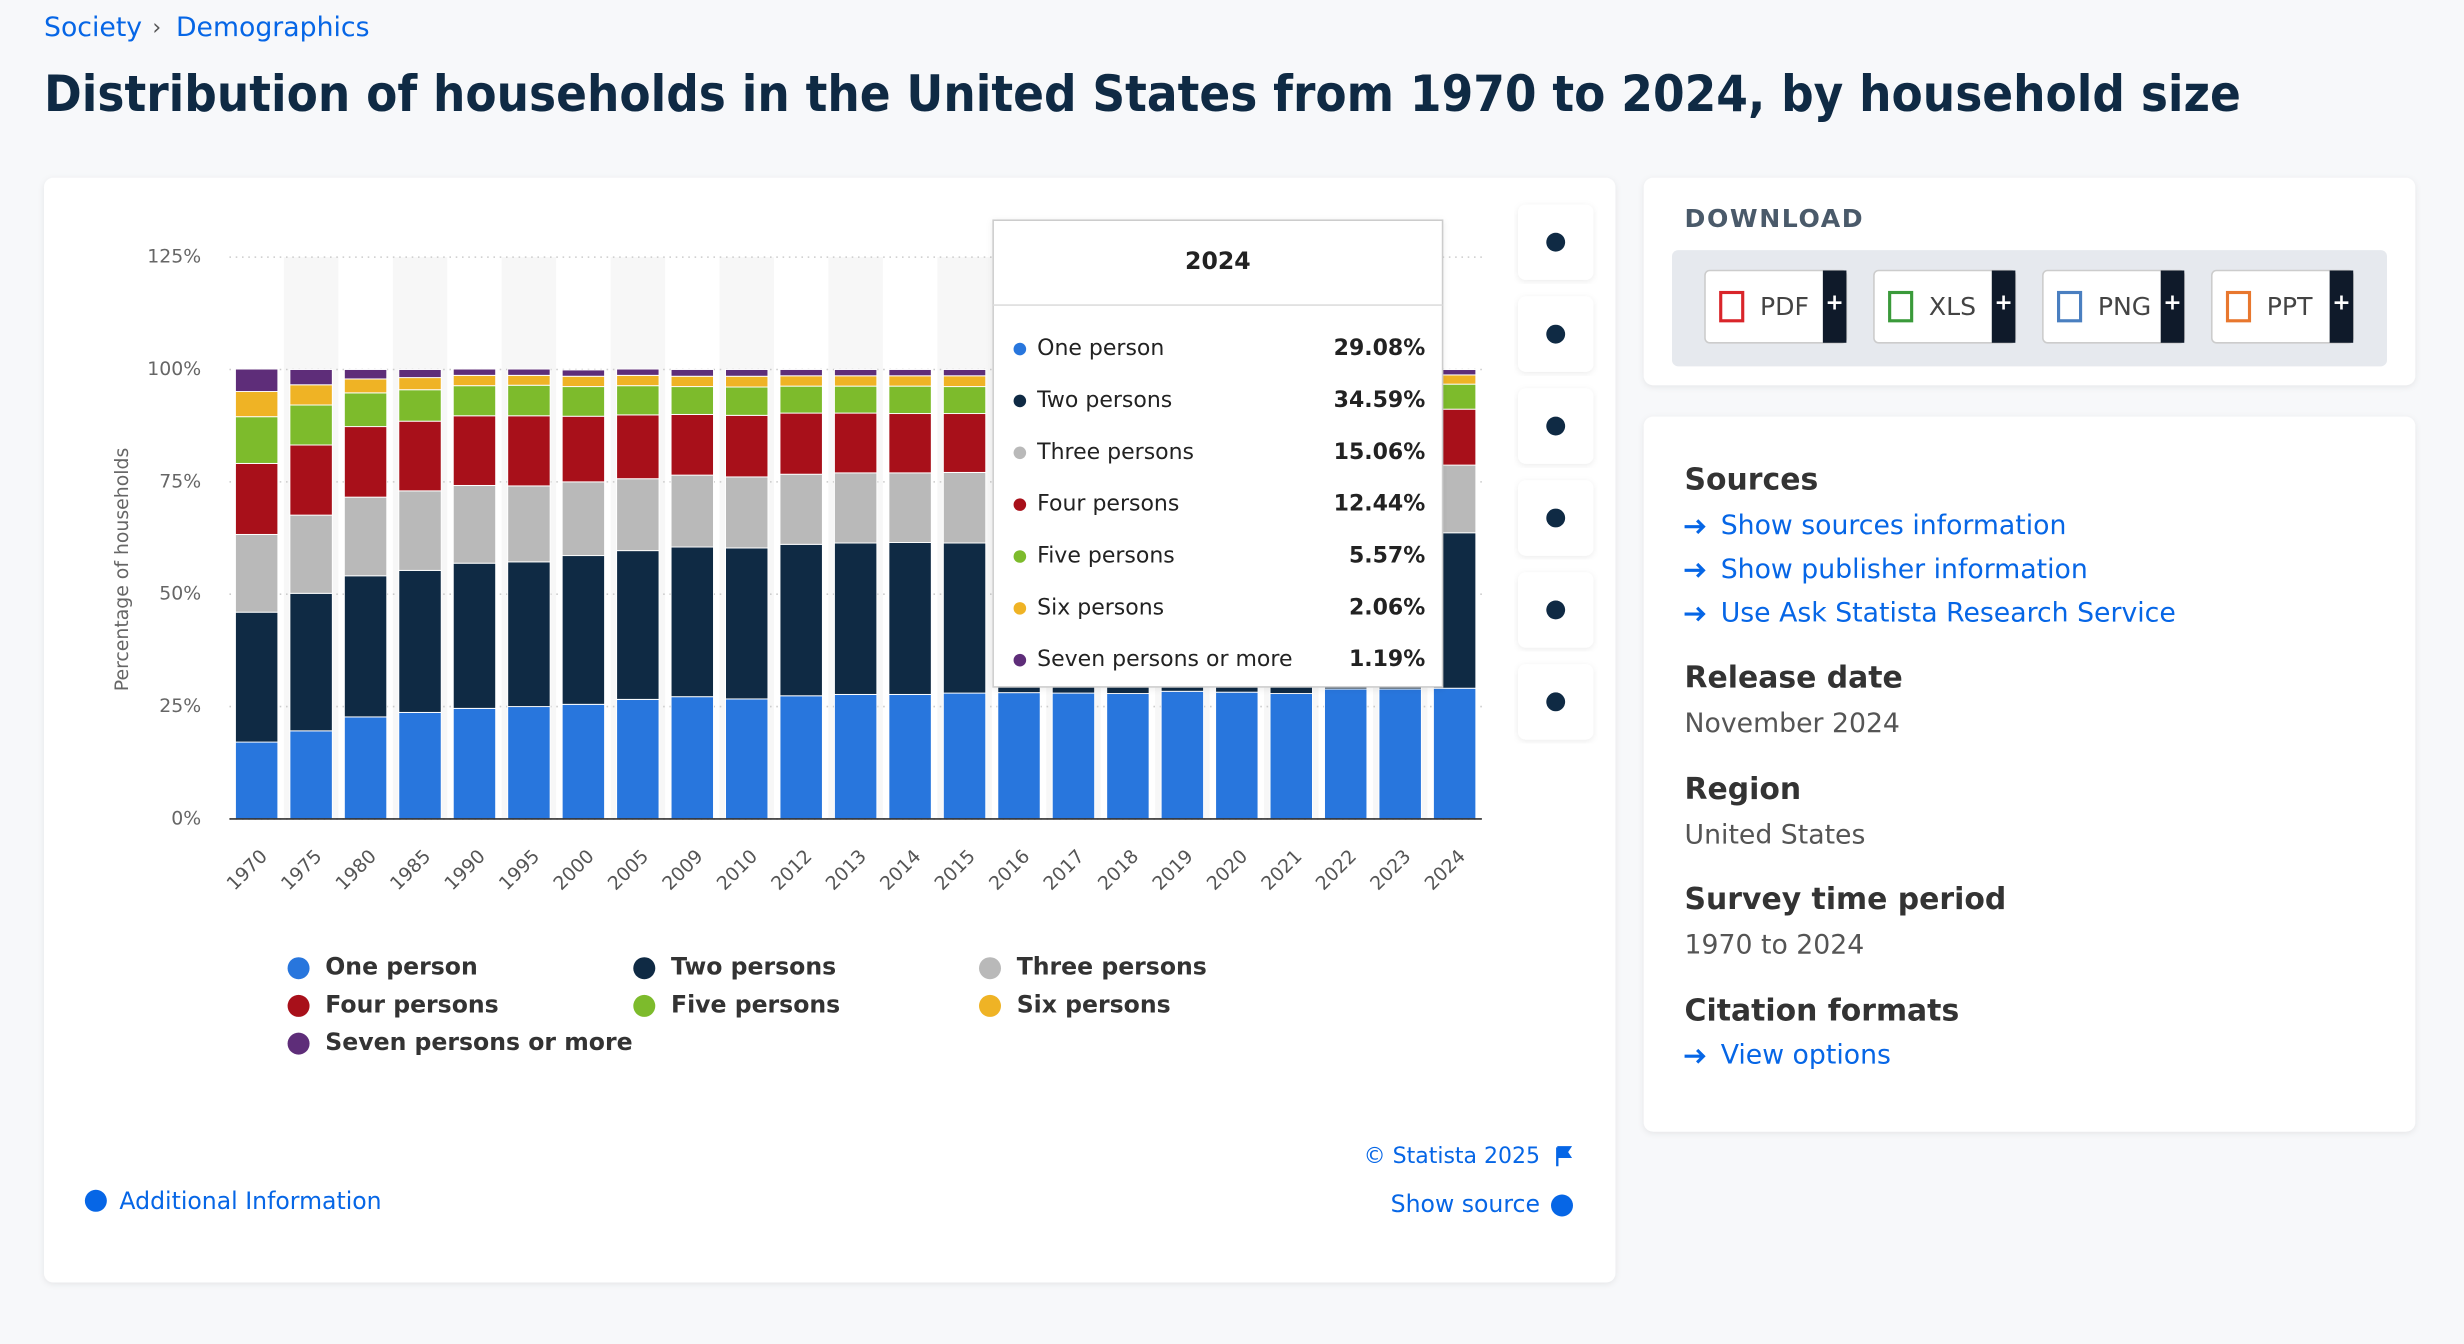 This screenshot has width=2464, height=1344. What do you see at coordinates (1556, 472) in the screenshot?
I see `toolbar` at bounding box center [1556, 472].